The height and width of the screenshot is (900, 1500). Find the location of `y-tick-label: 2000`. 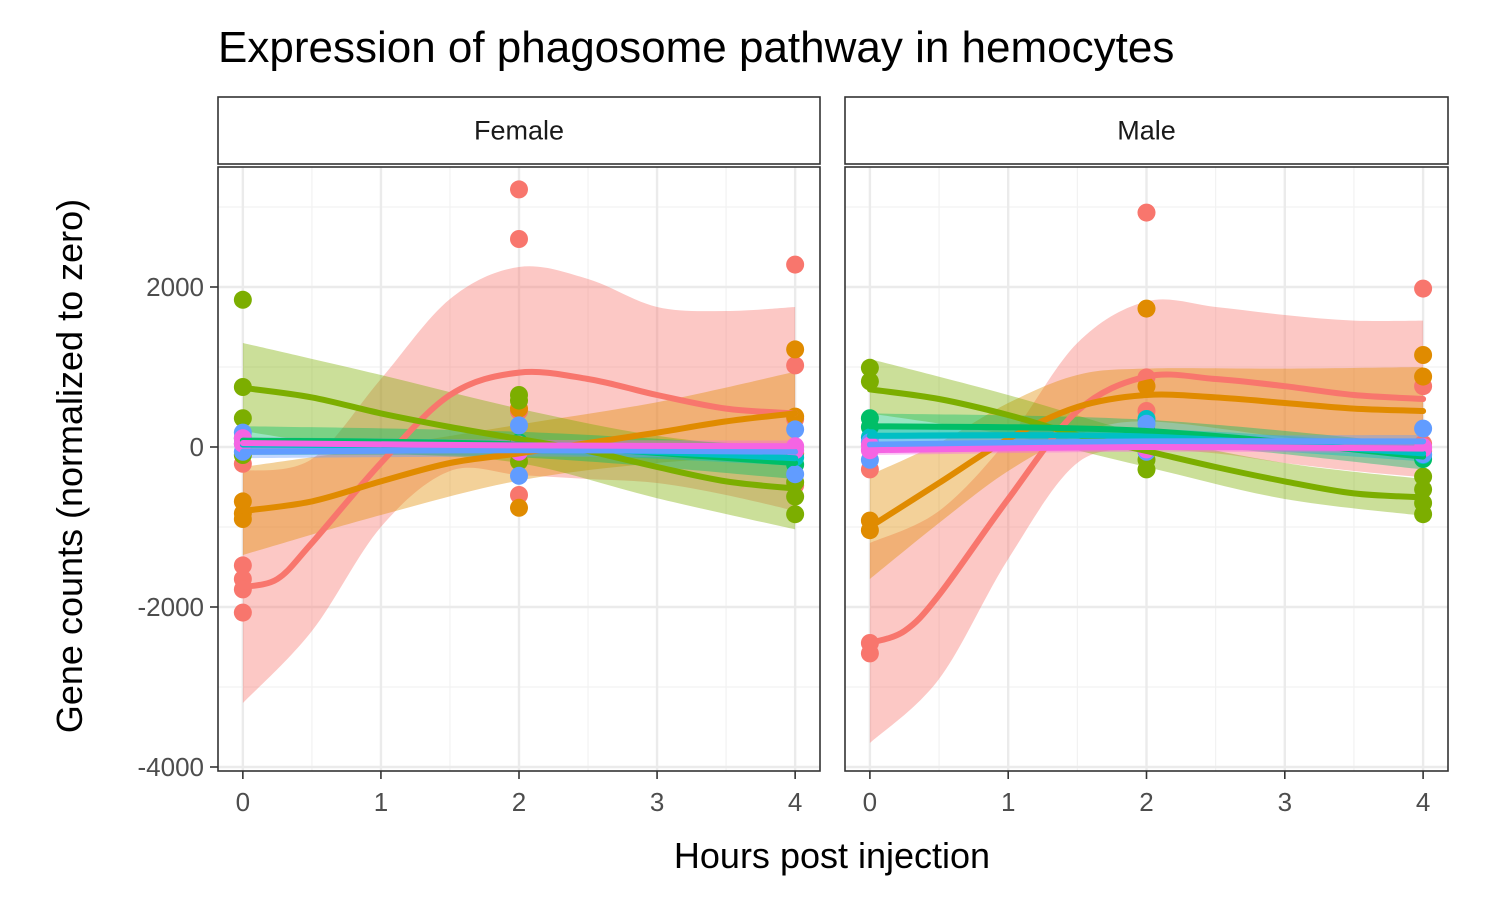

y-tick-label: 2000 is located at coordinates (175, 287).